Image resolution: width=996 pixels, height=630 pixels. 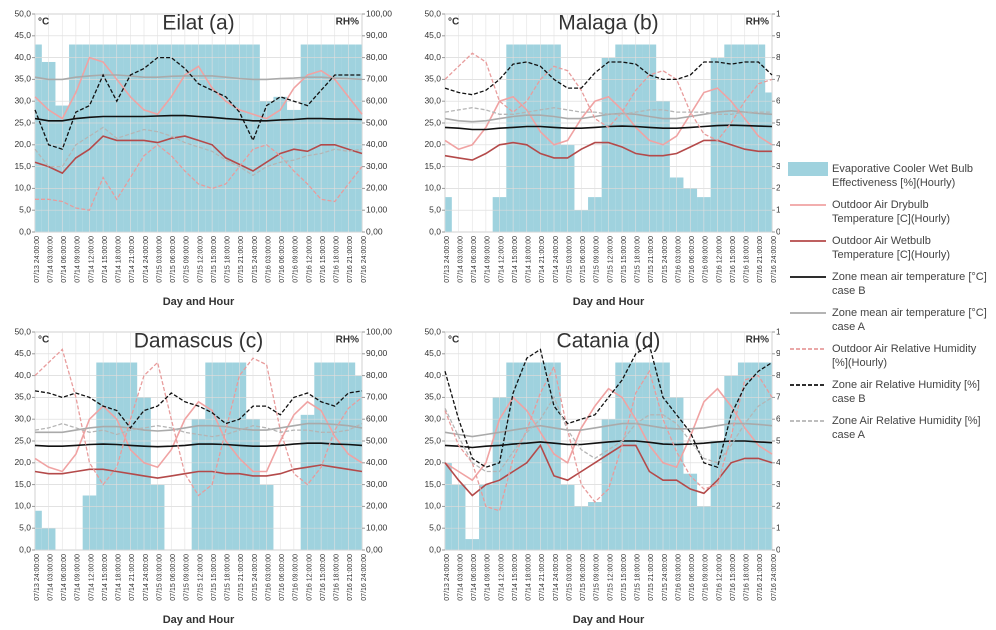 What do you see at coordinates (909, 320) in the screenshot?
I see `legend-label: Zone mean air temperature [°C] case A` at bounding box center [909, 320].